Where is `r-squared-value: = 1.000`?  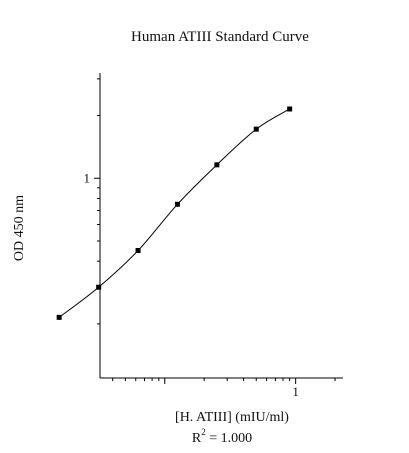
r-squared-value: = 1.000 is located at coordinates (229, 438).